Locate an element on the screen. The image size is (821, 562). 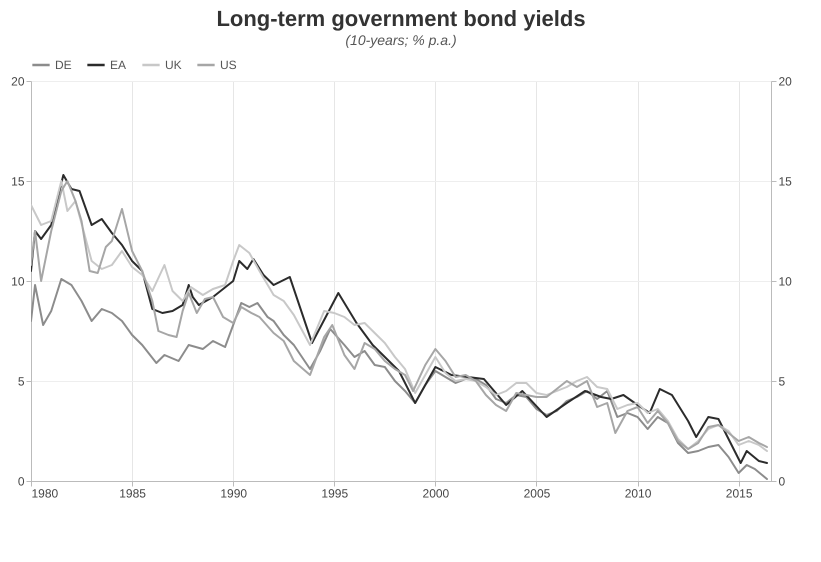
x-tick-label: 1995 is located at coordinates (334, 493).